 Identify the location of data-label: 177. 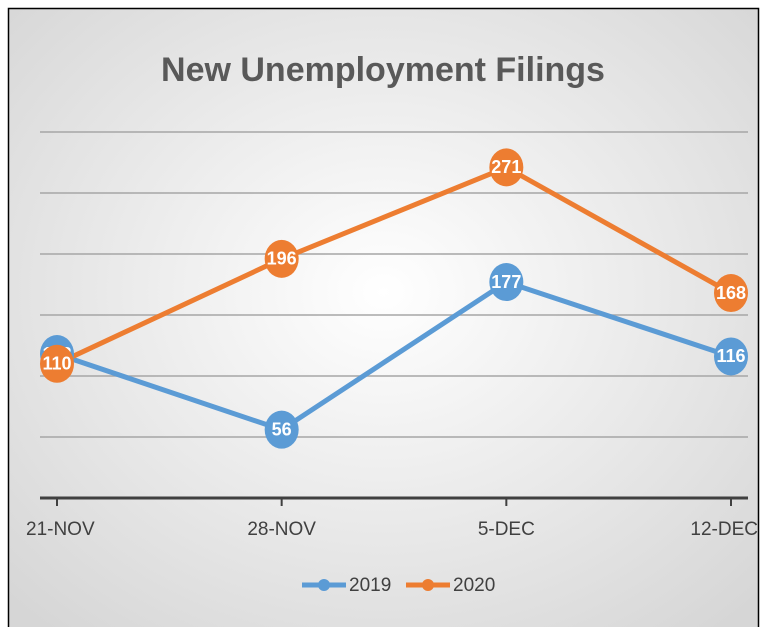
(506, 282).